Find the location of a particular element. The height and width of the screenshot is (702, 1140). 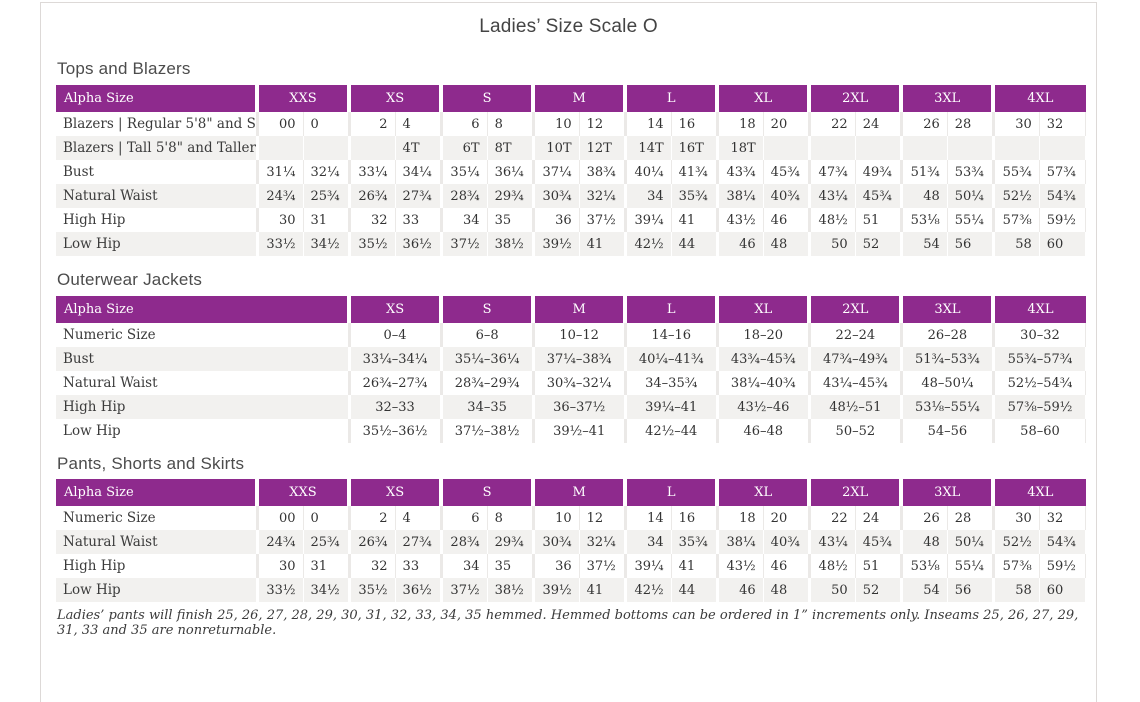

size-value-cell: 28¾–29¾ is located at coordinates (486, 383).